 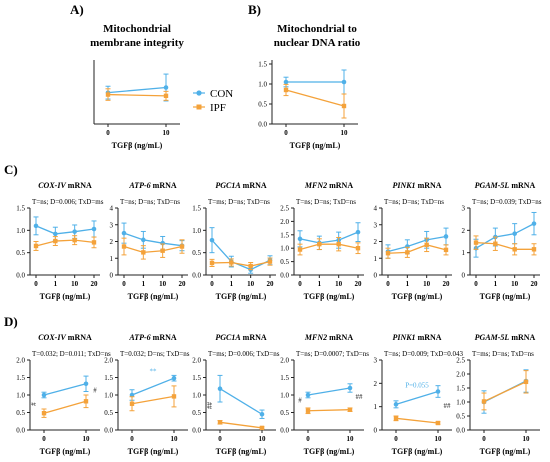 What do you see at coordinates (284, 209) in the screenshot?
I see `y-tick-label: 2.5` at bounding box center [284, 209].